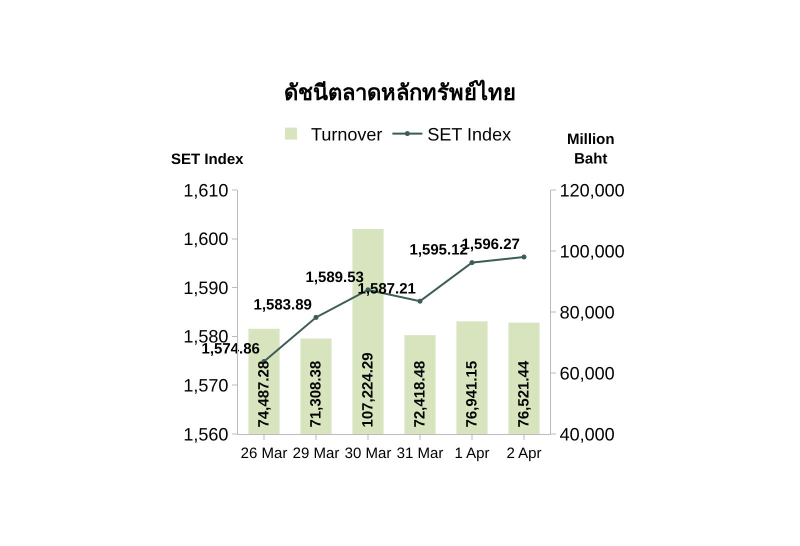 This screenshot has height=546, width=800. I want to click on y-tick-label: 1,570, so click(205, 386).